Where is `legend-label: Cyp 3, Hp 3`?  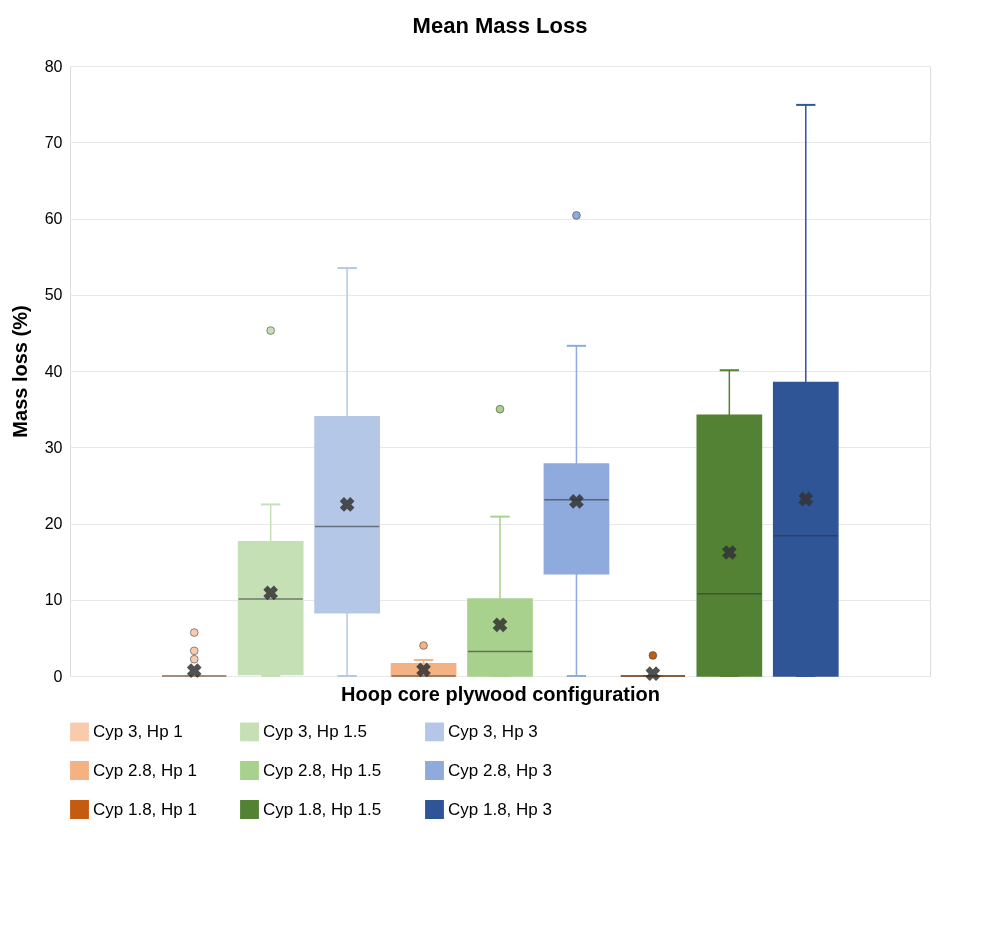
legend-label: Cyp 3, Hp 3 is located at coordinates (493, 731).